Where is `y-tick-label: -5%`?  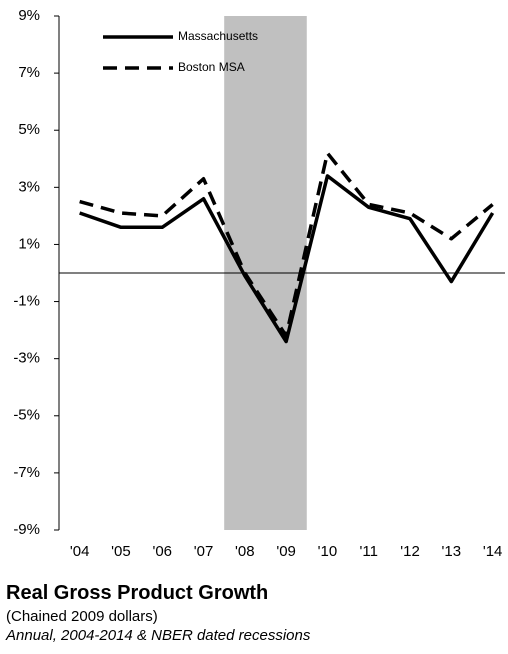
y-tick-label: -5% is located at coordinates (26, 415).